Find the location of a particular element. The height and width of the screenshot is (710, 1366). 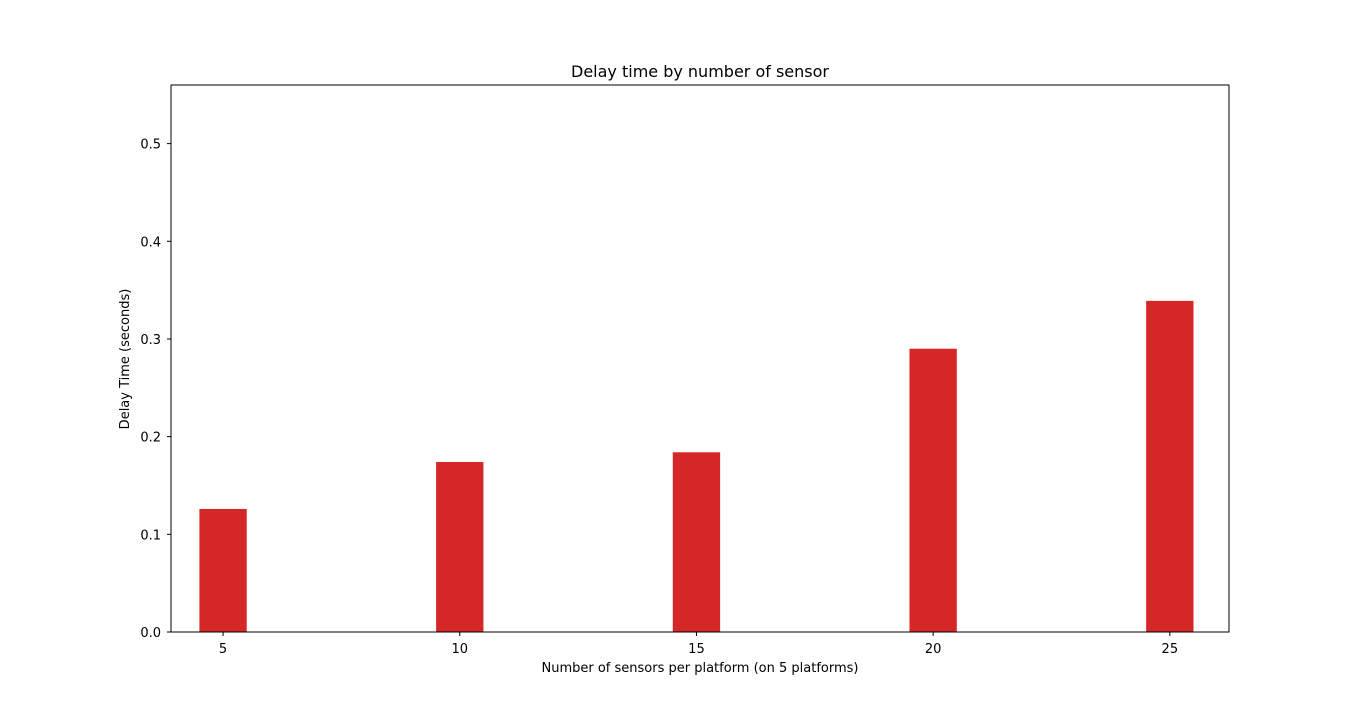

y-tick-label: 0.2 is located at coordinates (150, 438).